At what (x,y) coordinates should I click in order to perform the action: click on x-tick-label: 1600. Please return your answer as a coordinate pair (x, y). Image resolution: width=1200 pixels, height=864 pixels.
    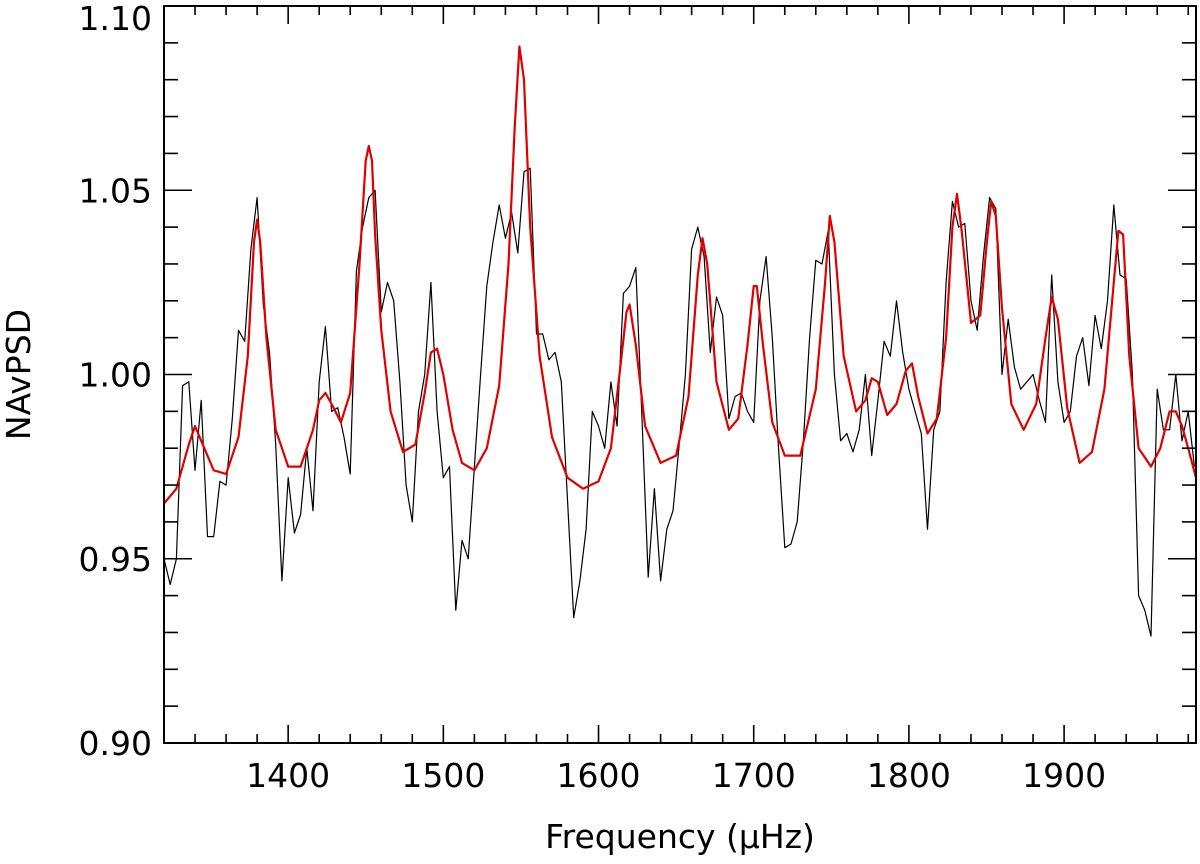
    Looking at the image, I should click on (599, 775).